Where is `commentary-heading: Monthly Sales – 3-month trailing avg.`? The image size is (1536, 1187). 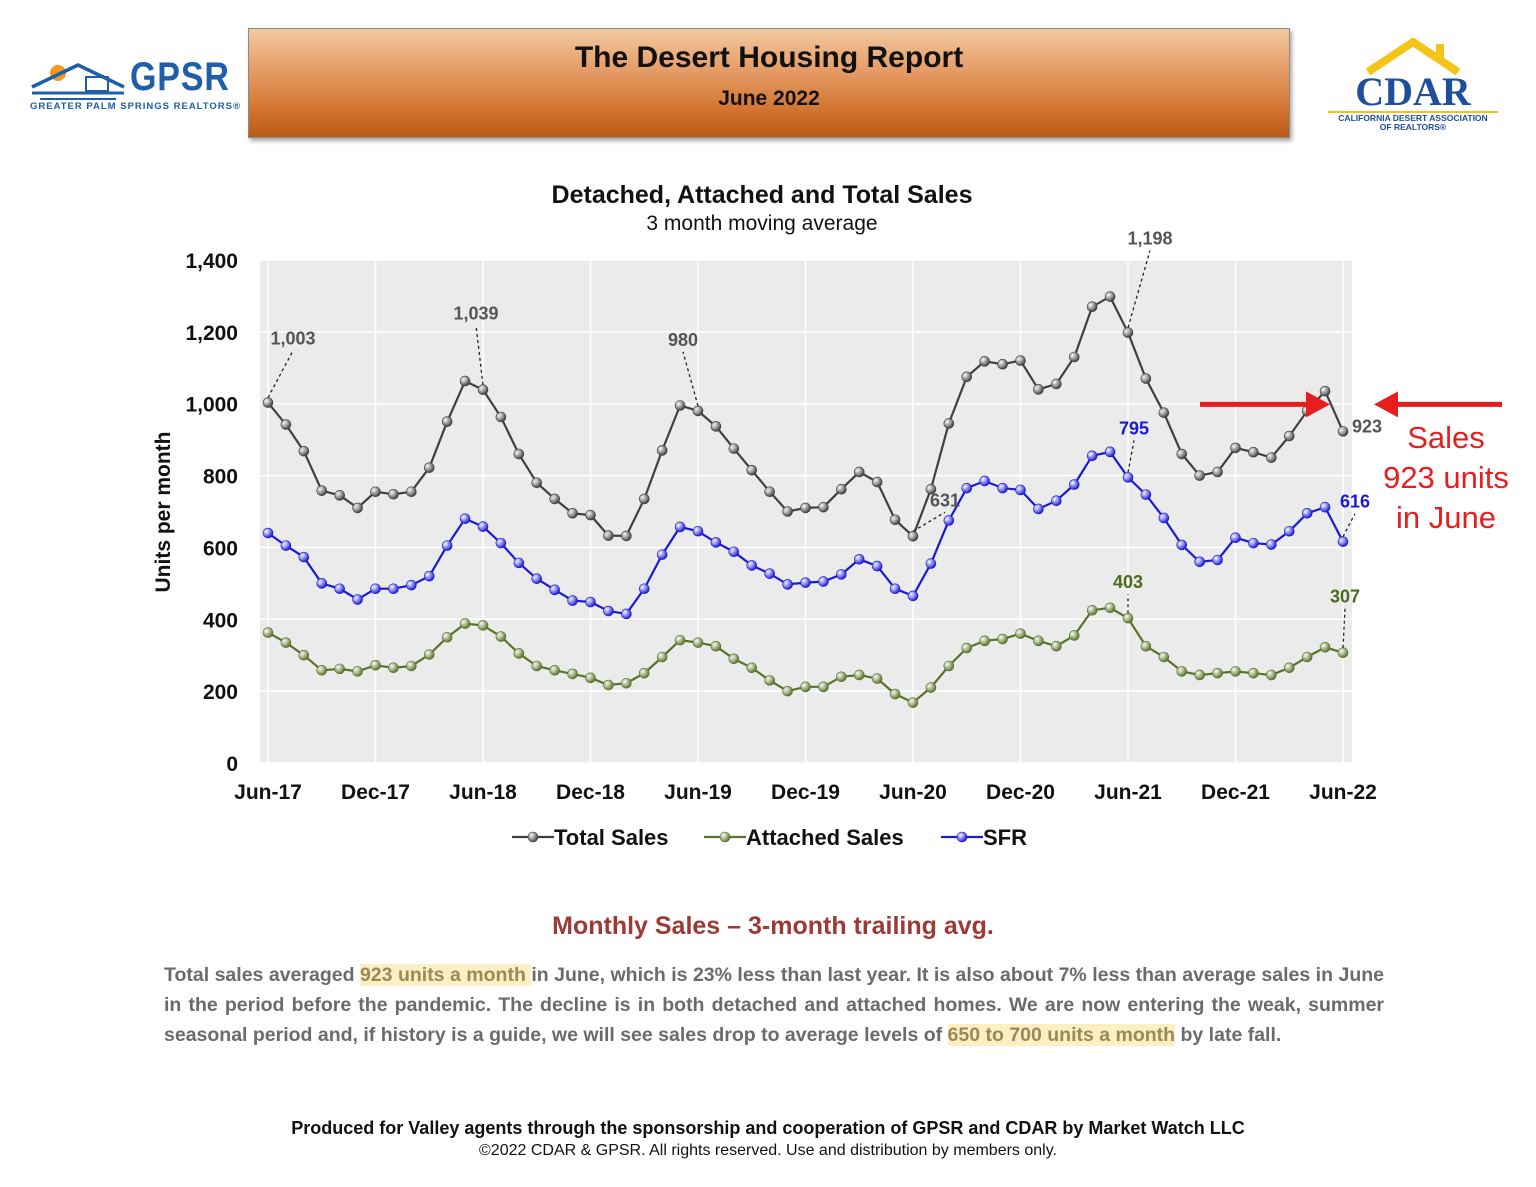 commentary-heading: Monthly Sales – 3-month trailing avg. is located at coordinates (773, 926).